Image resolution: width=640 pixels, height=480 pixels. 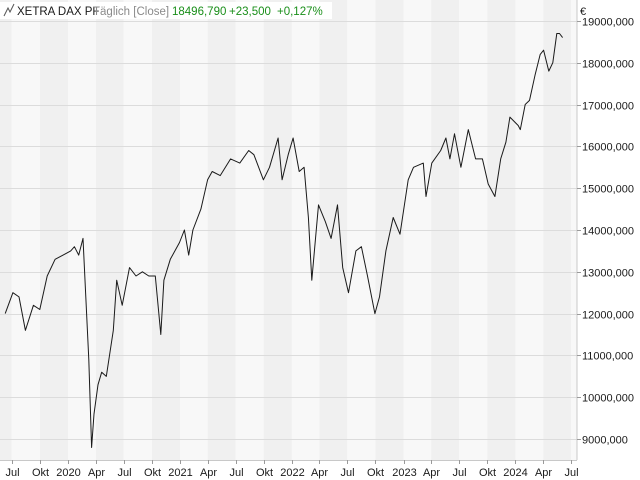 I want to click on x-tick-label: 2023, so click(x=404, y=473).